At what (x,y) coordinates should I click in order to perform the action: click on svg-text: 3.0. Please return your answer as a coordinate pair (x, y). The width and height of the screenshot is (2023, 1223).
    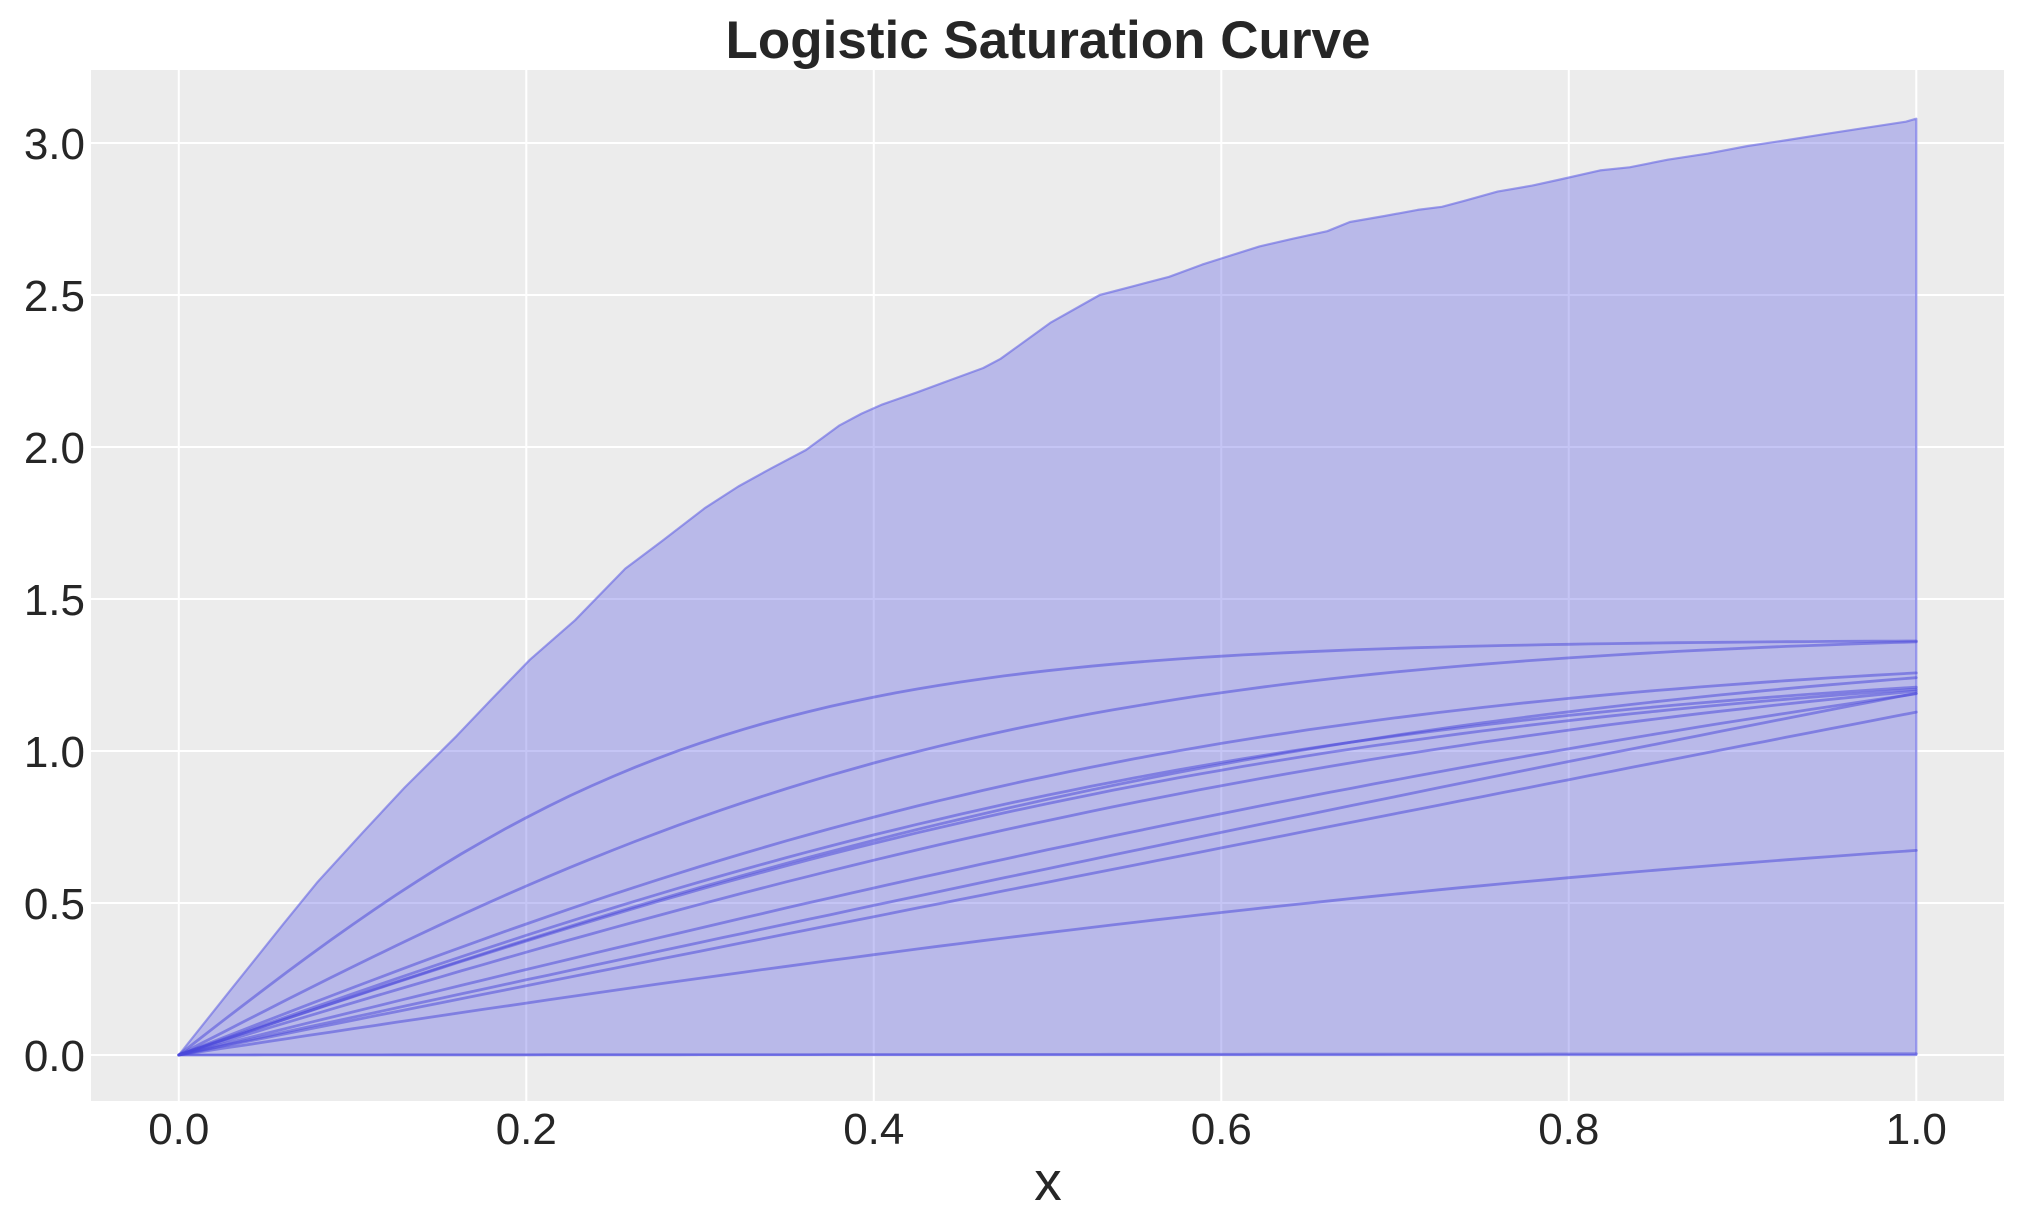
    Looking at the image, I should click on (54, 144).